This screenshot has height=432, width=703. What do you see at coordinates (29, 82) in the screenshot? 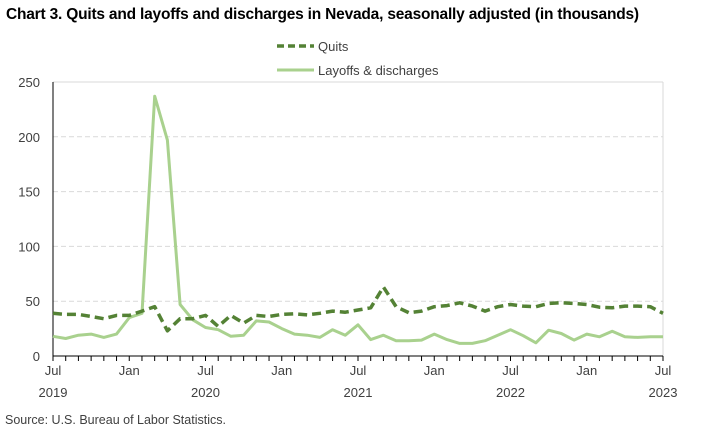
I see `y-tick-label: 250` at bounding box center [29, 82].